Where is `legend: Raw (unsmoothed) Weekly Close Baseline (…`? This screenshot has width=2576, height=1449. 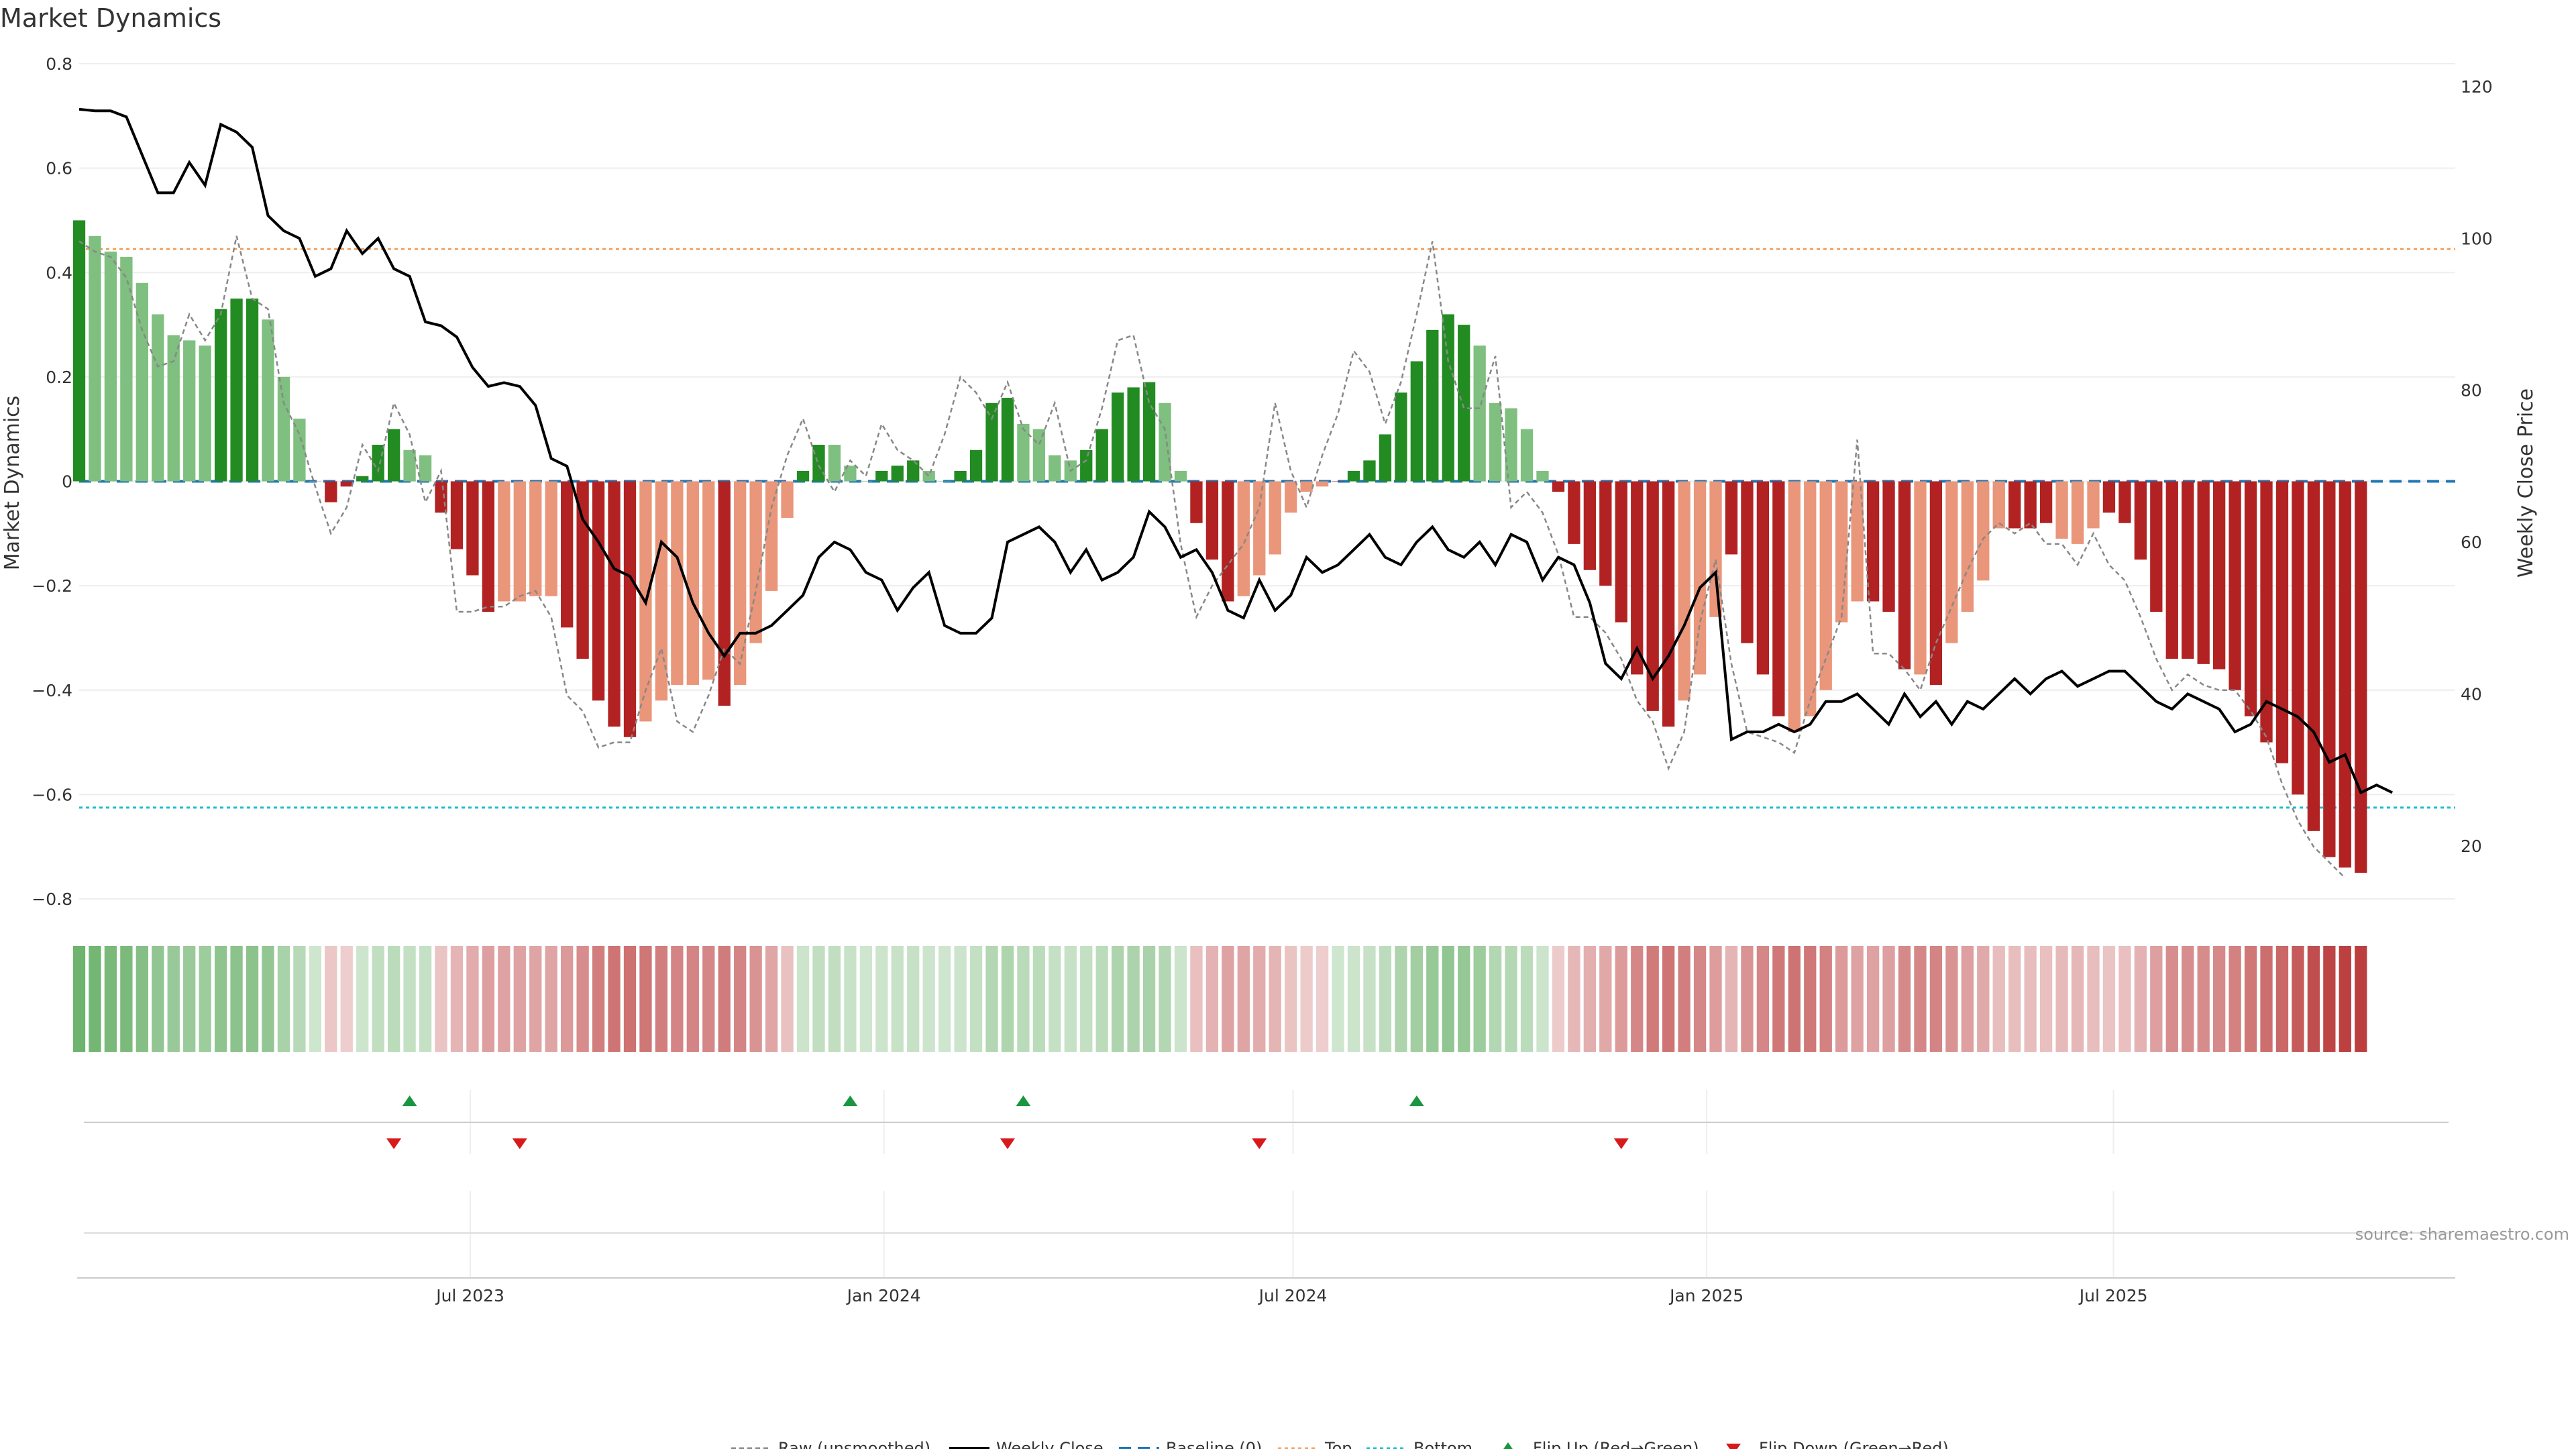
legend: Raw (unsmoothed) Weekly Close Baseline (… is located at coordinates (1340, 1444).